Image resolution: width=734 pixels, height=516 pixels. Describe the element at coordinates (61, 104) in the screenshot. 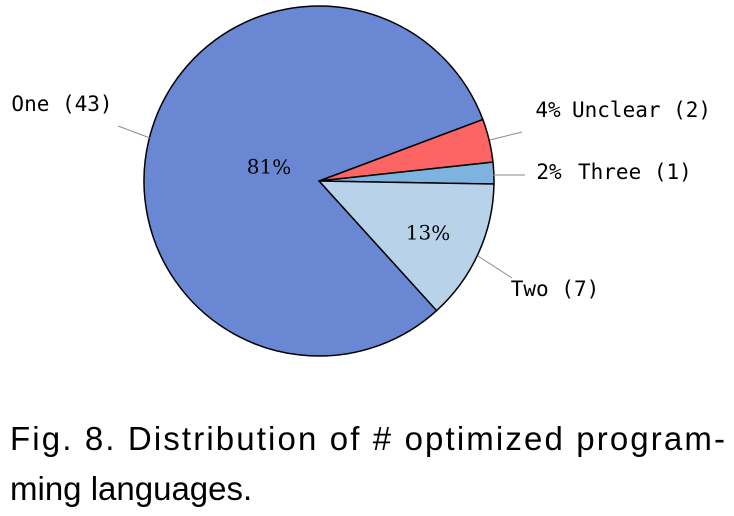

I see `slice-label: One (43)` at that location.